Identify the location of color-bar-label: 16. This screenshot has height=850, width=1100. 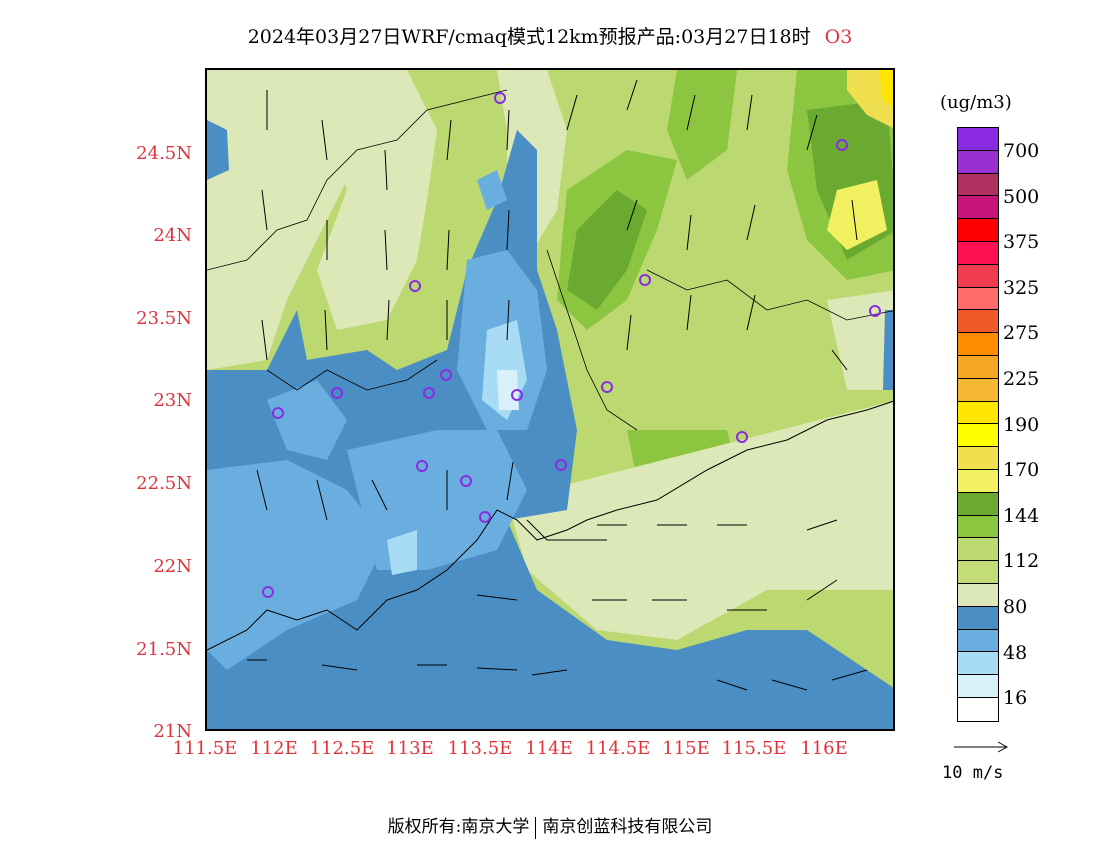
(1015, 698).